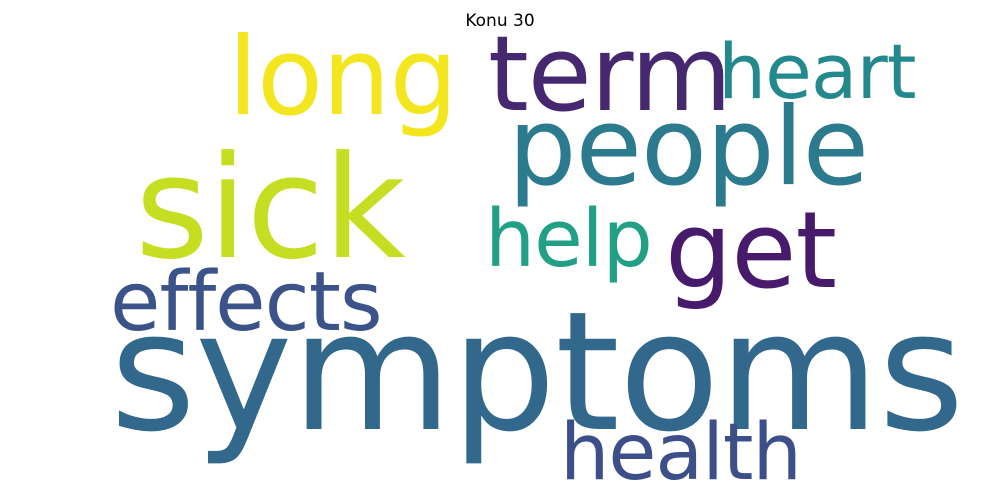  What do you see at coordinates (817, 71) in the screenshot?
I see `word-heart: heart` at bounding box center [817, 71].